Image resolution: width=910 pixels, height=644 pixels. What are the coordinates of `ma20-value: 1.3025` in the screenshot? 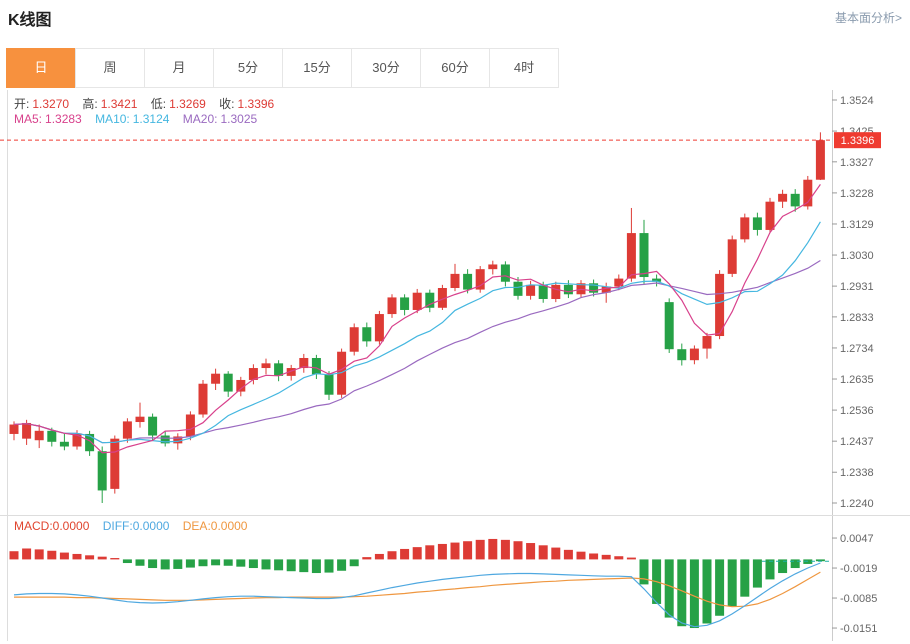 It's located at (239, 119).